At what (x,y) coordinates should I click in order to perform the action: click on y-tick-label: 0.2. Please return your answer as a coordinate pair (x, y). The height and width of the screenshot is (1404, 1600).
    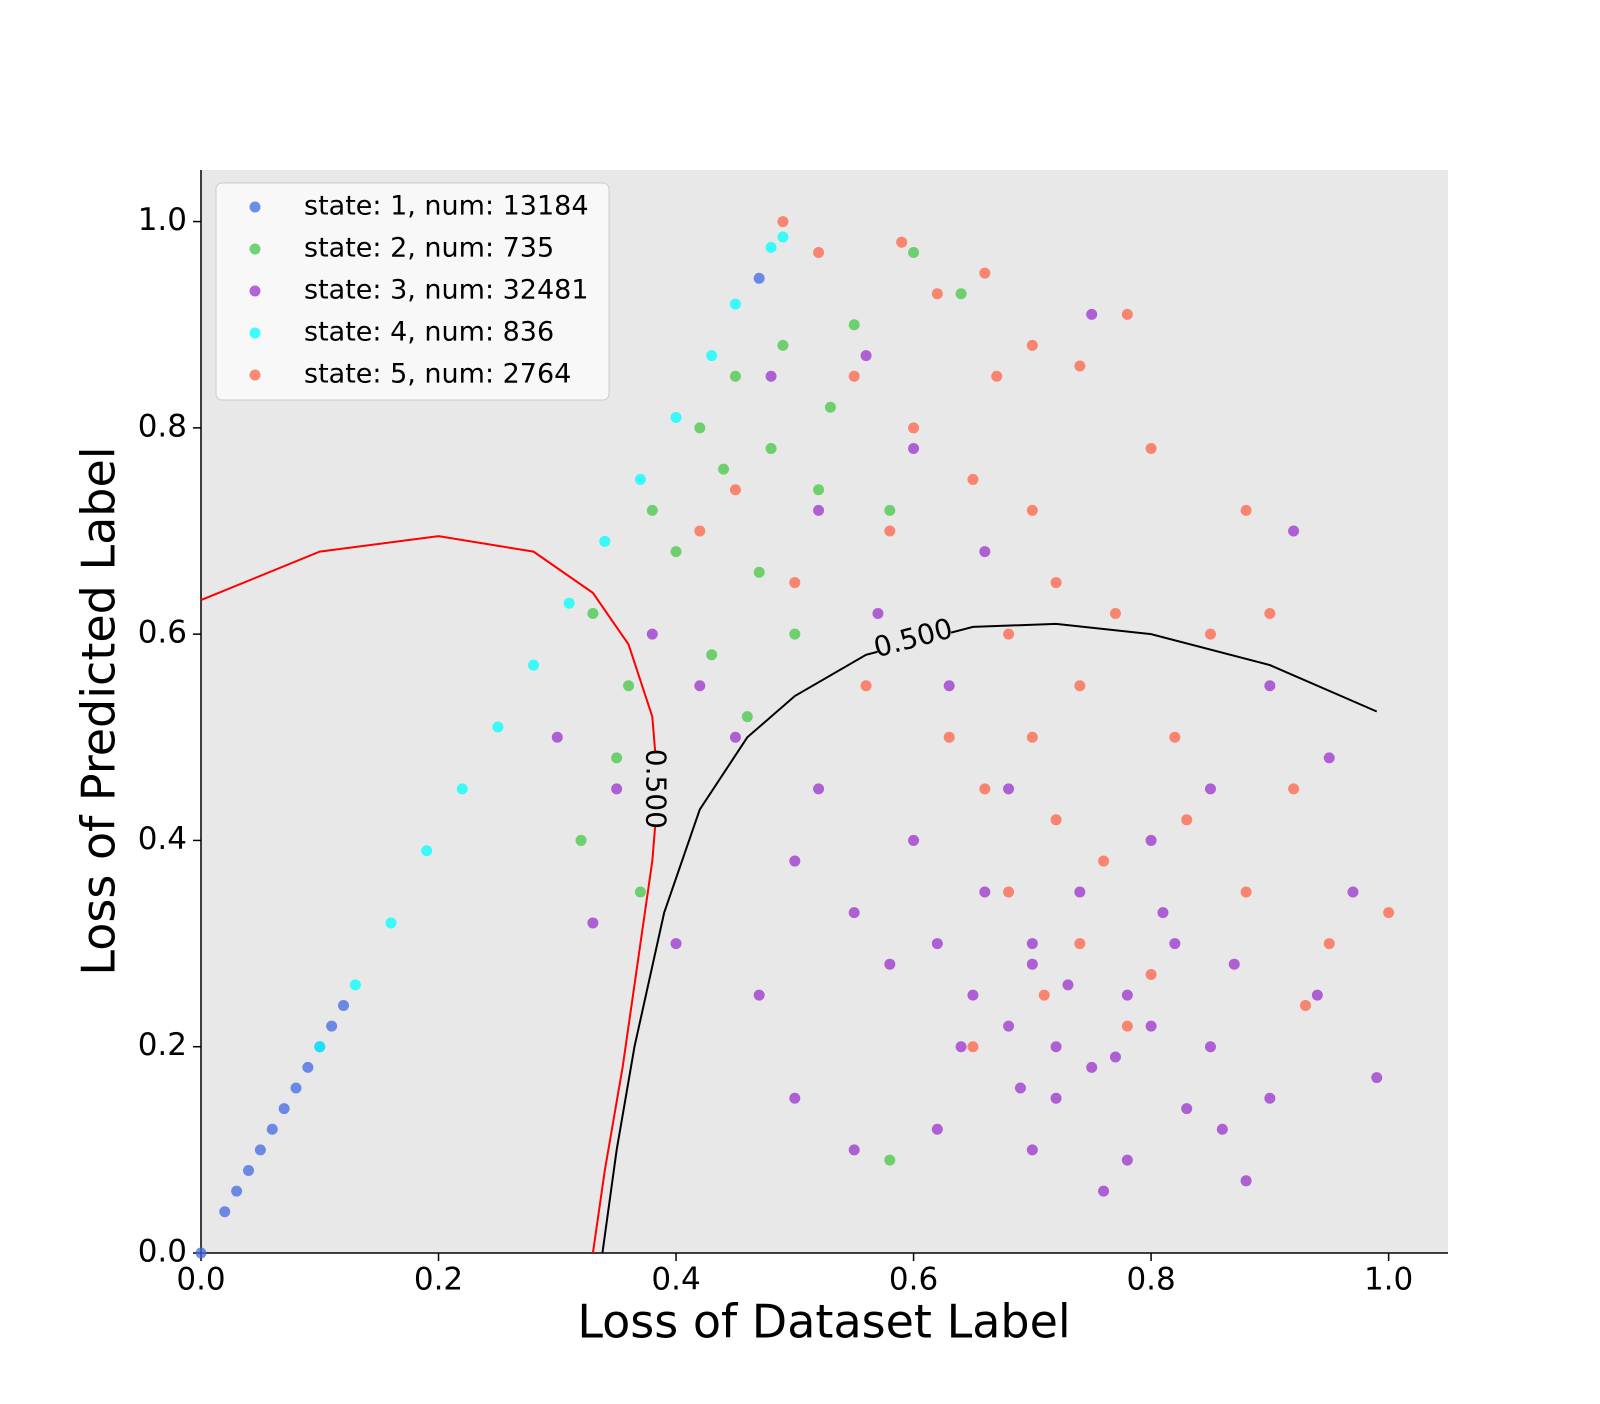
    Looking at the image, I should click on (162, 1045).